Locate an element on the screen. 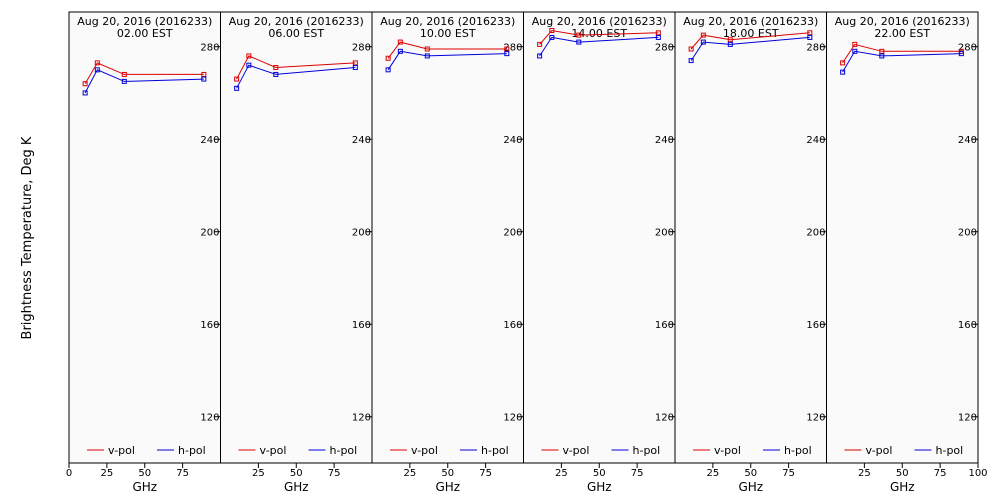 The height and width of the screenshot is (504, 1000). panel-subtitle: 22.00 EST is located at coordinates (902, 33).